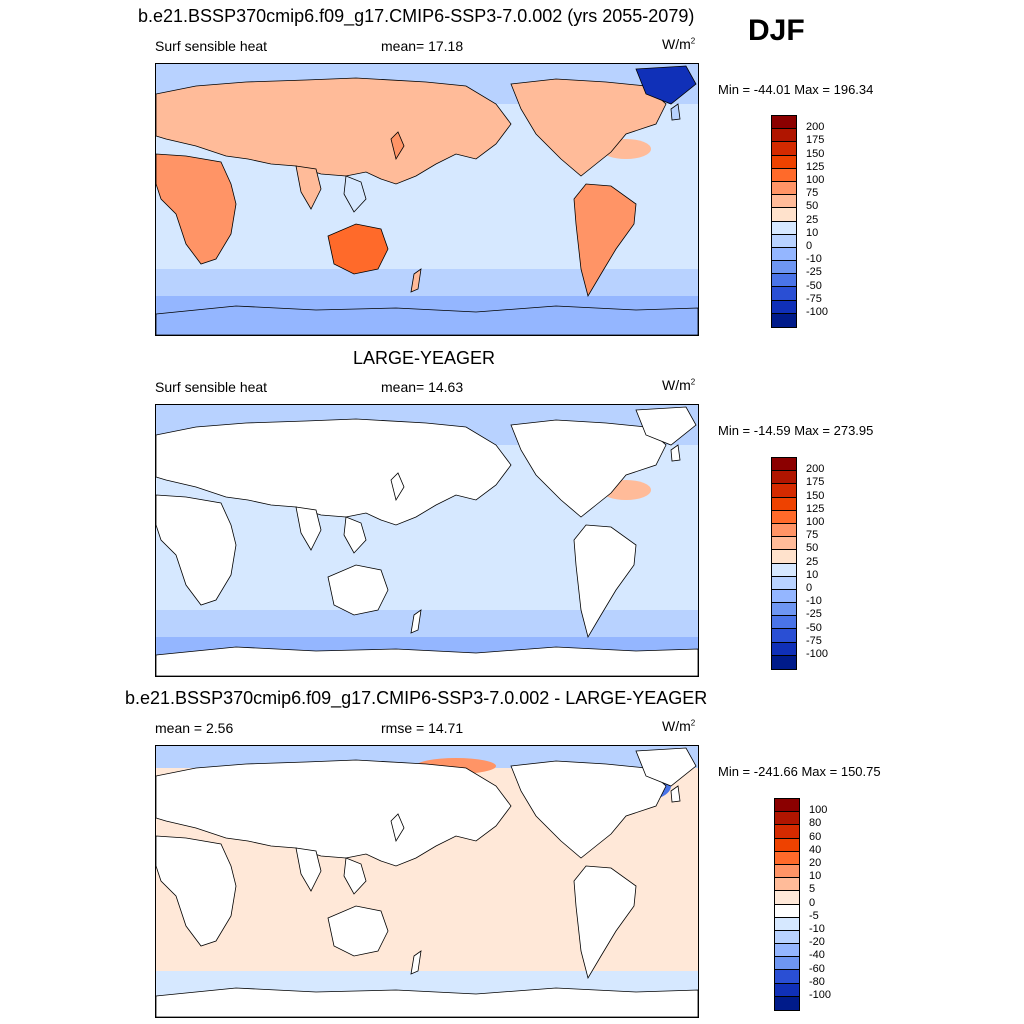 The image size is (1024, 1024). What do you see at coordinates (815, 522) in the screenshot?
I see `colorbar-tick-label: 100` at bounding box center [815, 522].